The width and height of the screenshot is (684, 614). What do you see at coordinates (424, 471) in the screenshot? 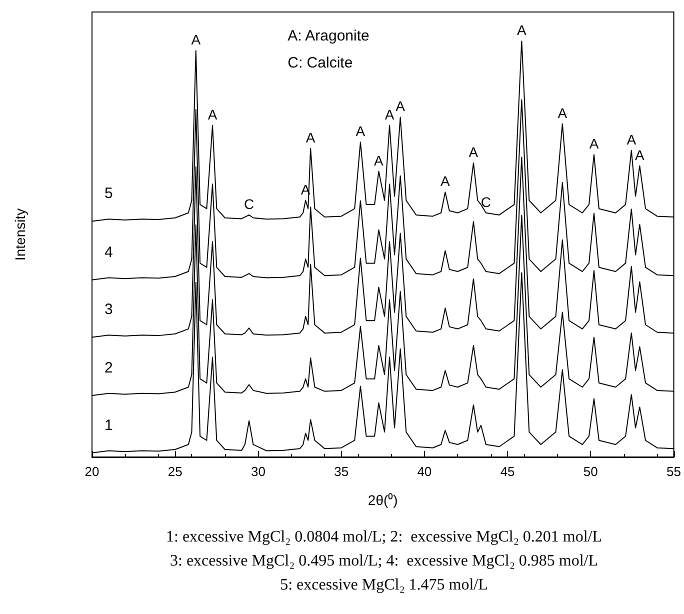
I see `x-tick-label: 40` at bounding box center [424, 471].